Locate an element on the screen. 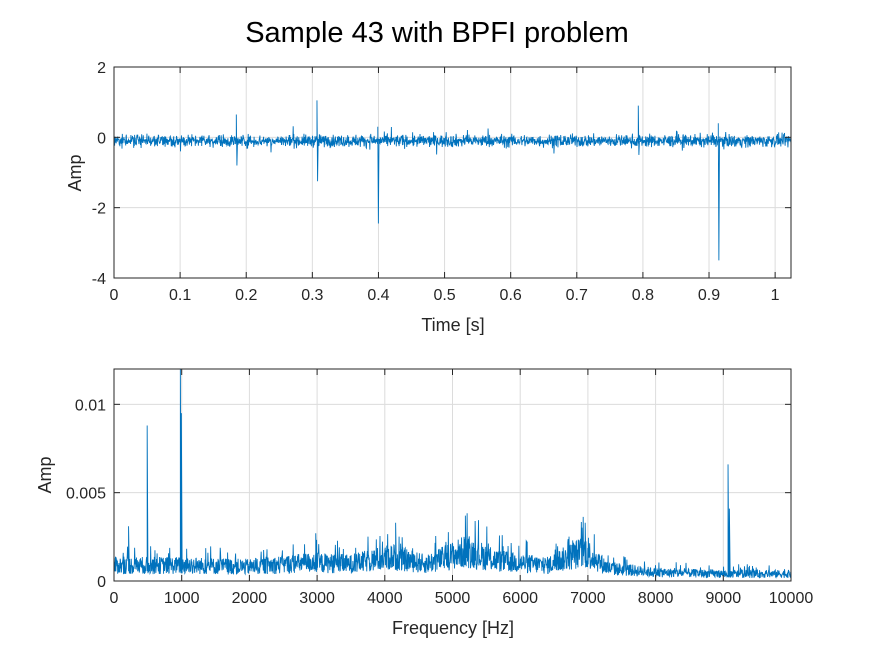  x-tick-label: 1 is located at coordinates (775, 295).